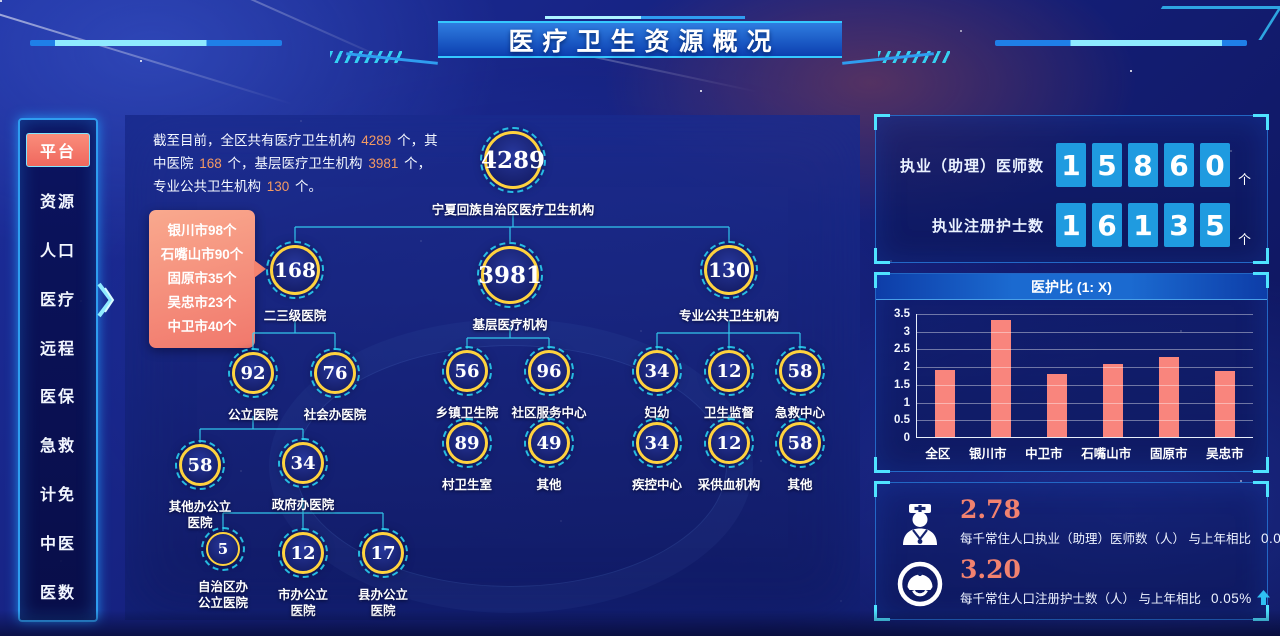  Describe the element at coordinates (156, 43) in the screenshot. I see `header-decor-bar-left` at that location.